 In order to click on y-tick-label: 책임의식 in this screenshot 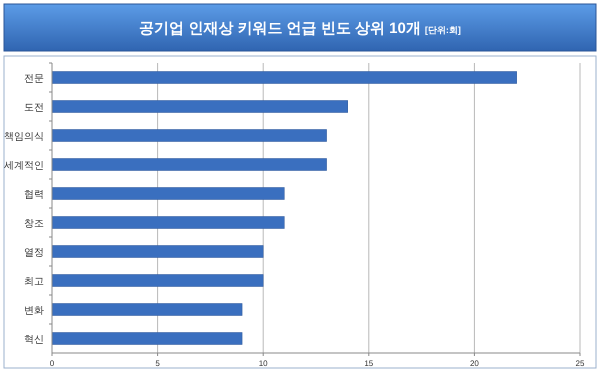, I will do `click(24, 137)`.